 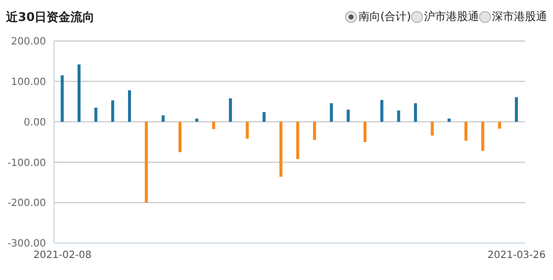 I want to click on text: 沪市港股通, so click(x=451, y=16).